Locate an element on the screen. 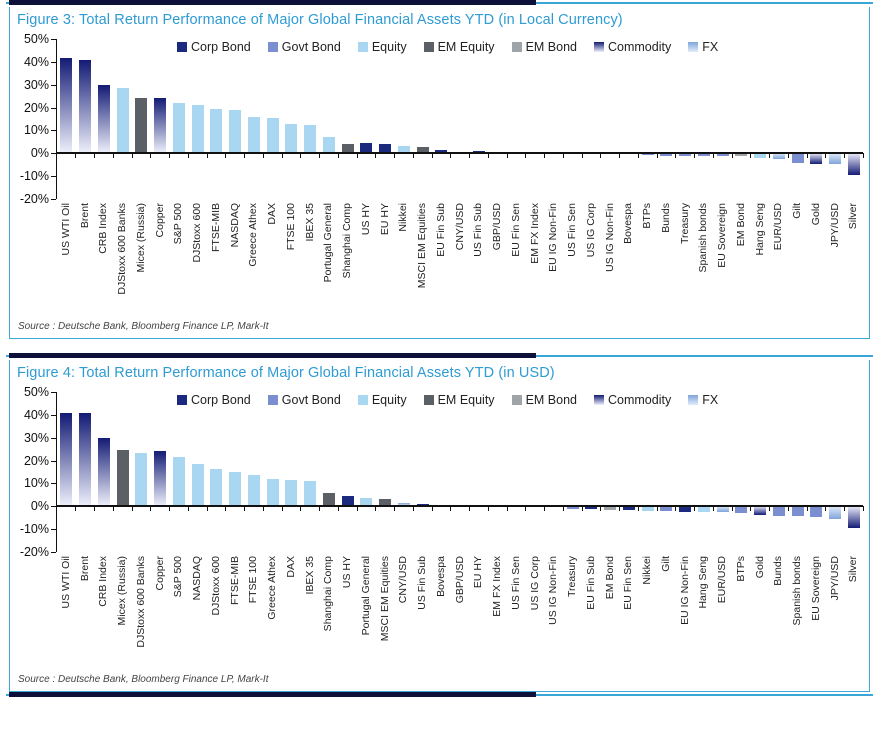  x-label: DJStoxx 600 is located at coordinates (197, 233).